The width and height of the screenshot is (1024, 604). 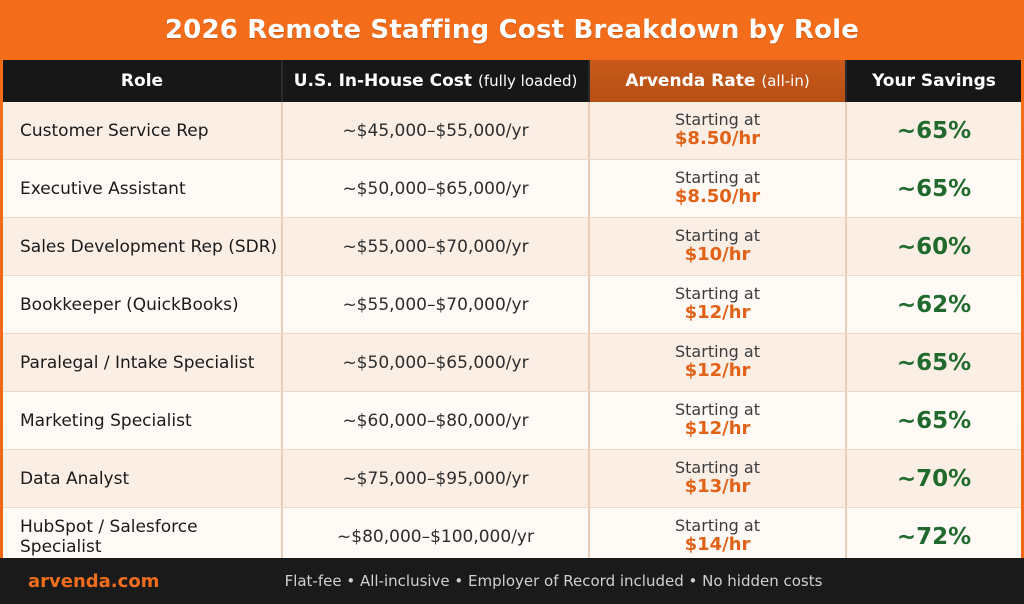 I want to click on savings-cell: ~62%, so click(x=934, y=304).